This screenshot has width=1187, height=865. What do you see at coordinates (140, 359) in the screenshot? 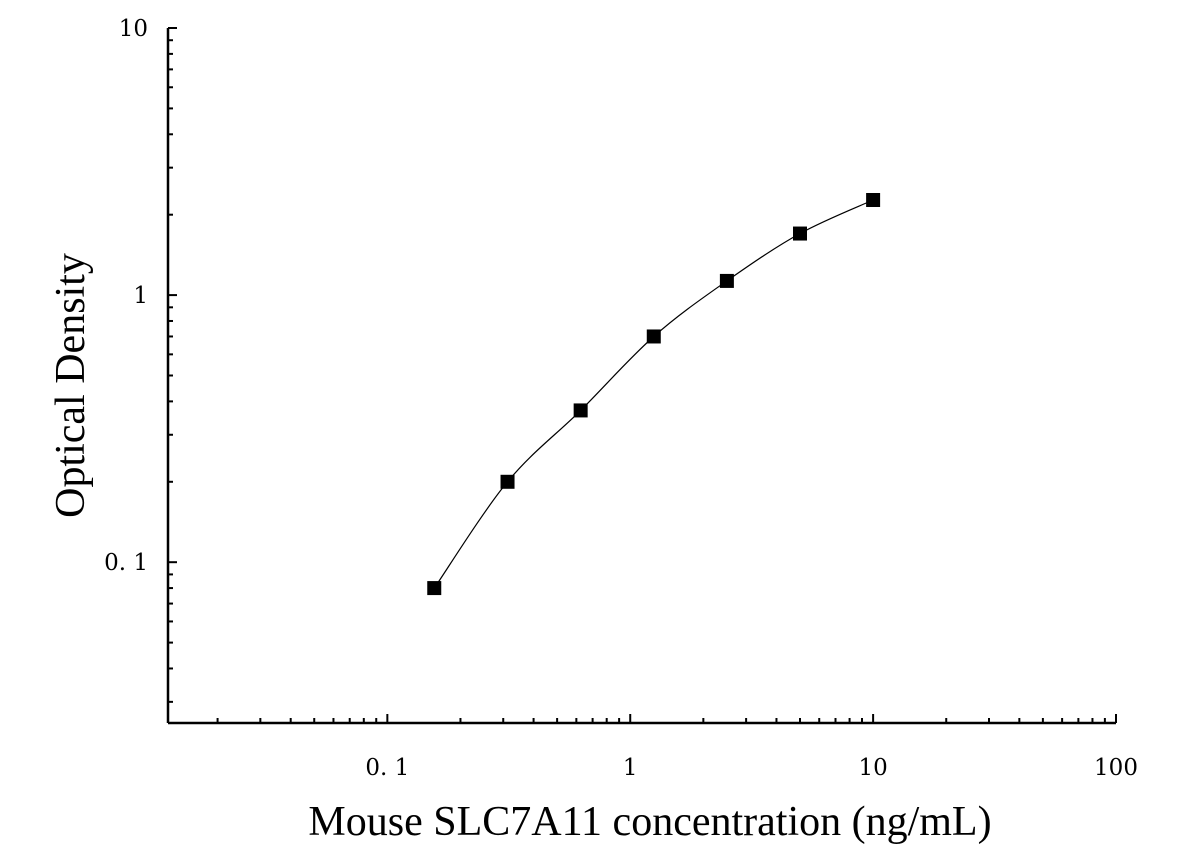
I see `y-ticks: 0. 1 1 10` at bounding box center [140, 359].